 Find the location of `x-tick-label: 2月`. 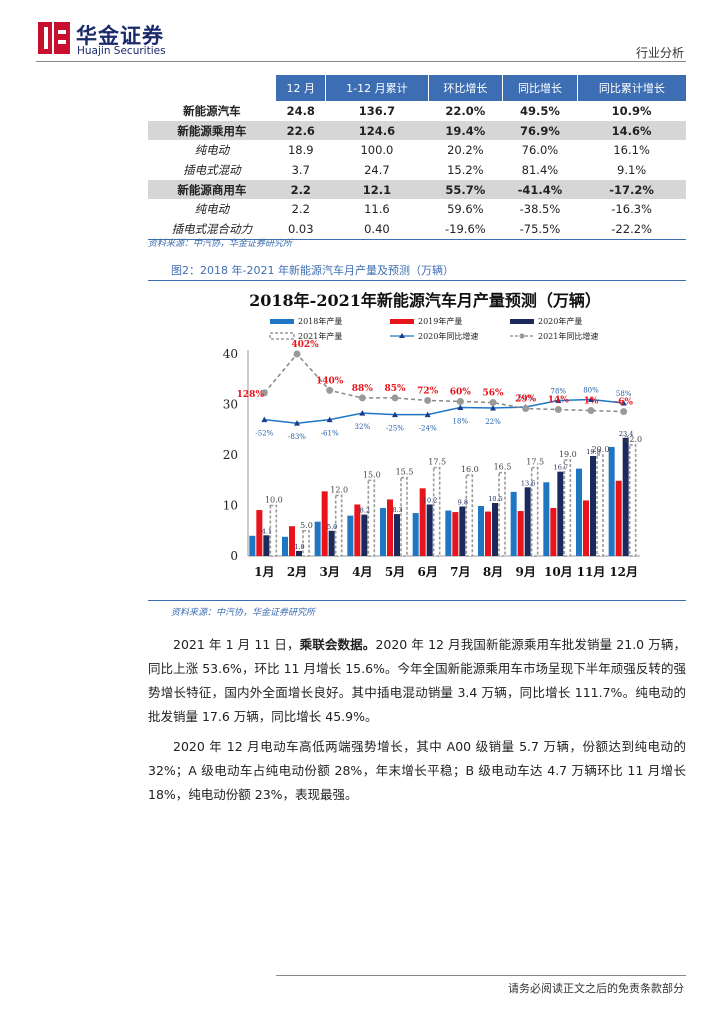

x-tick-label: 2月 is located at coordinates (297, 572).